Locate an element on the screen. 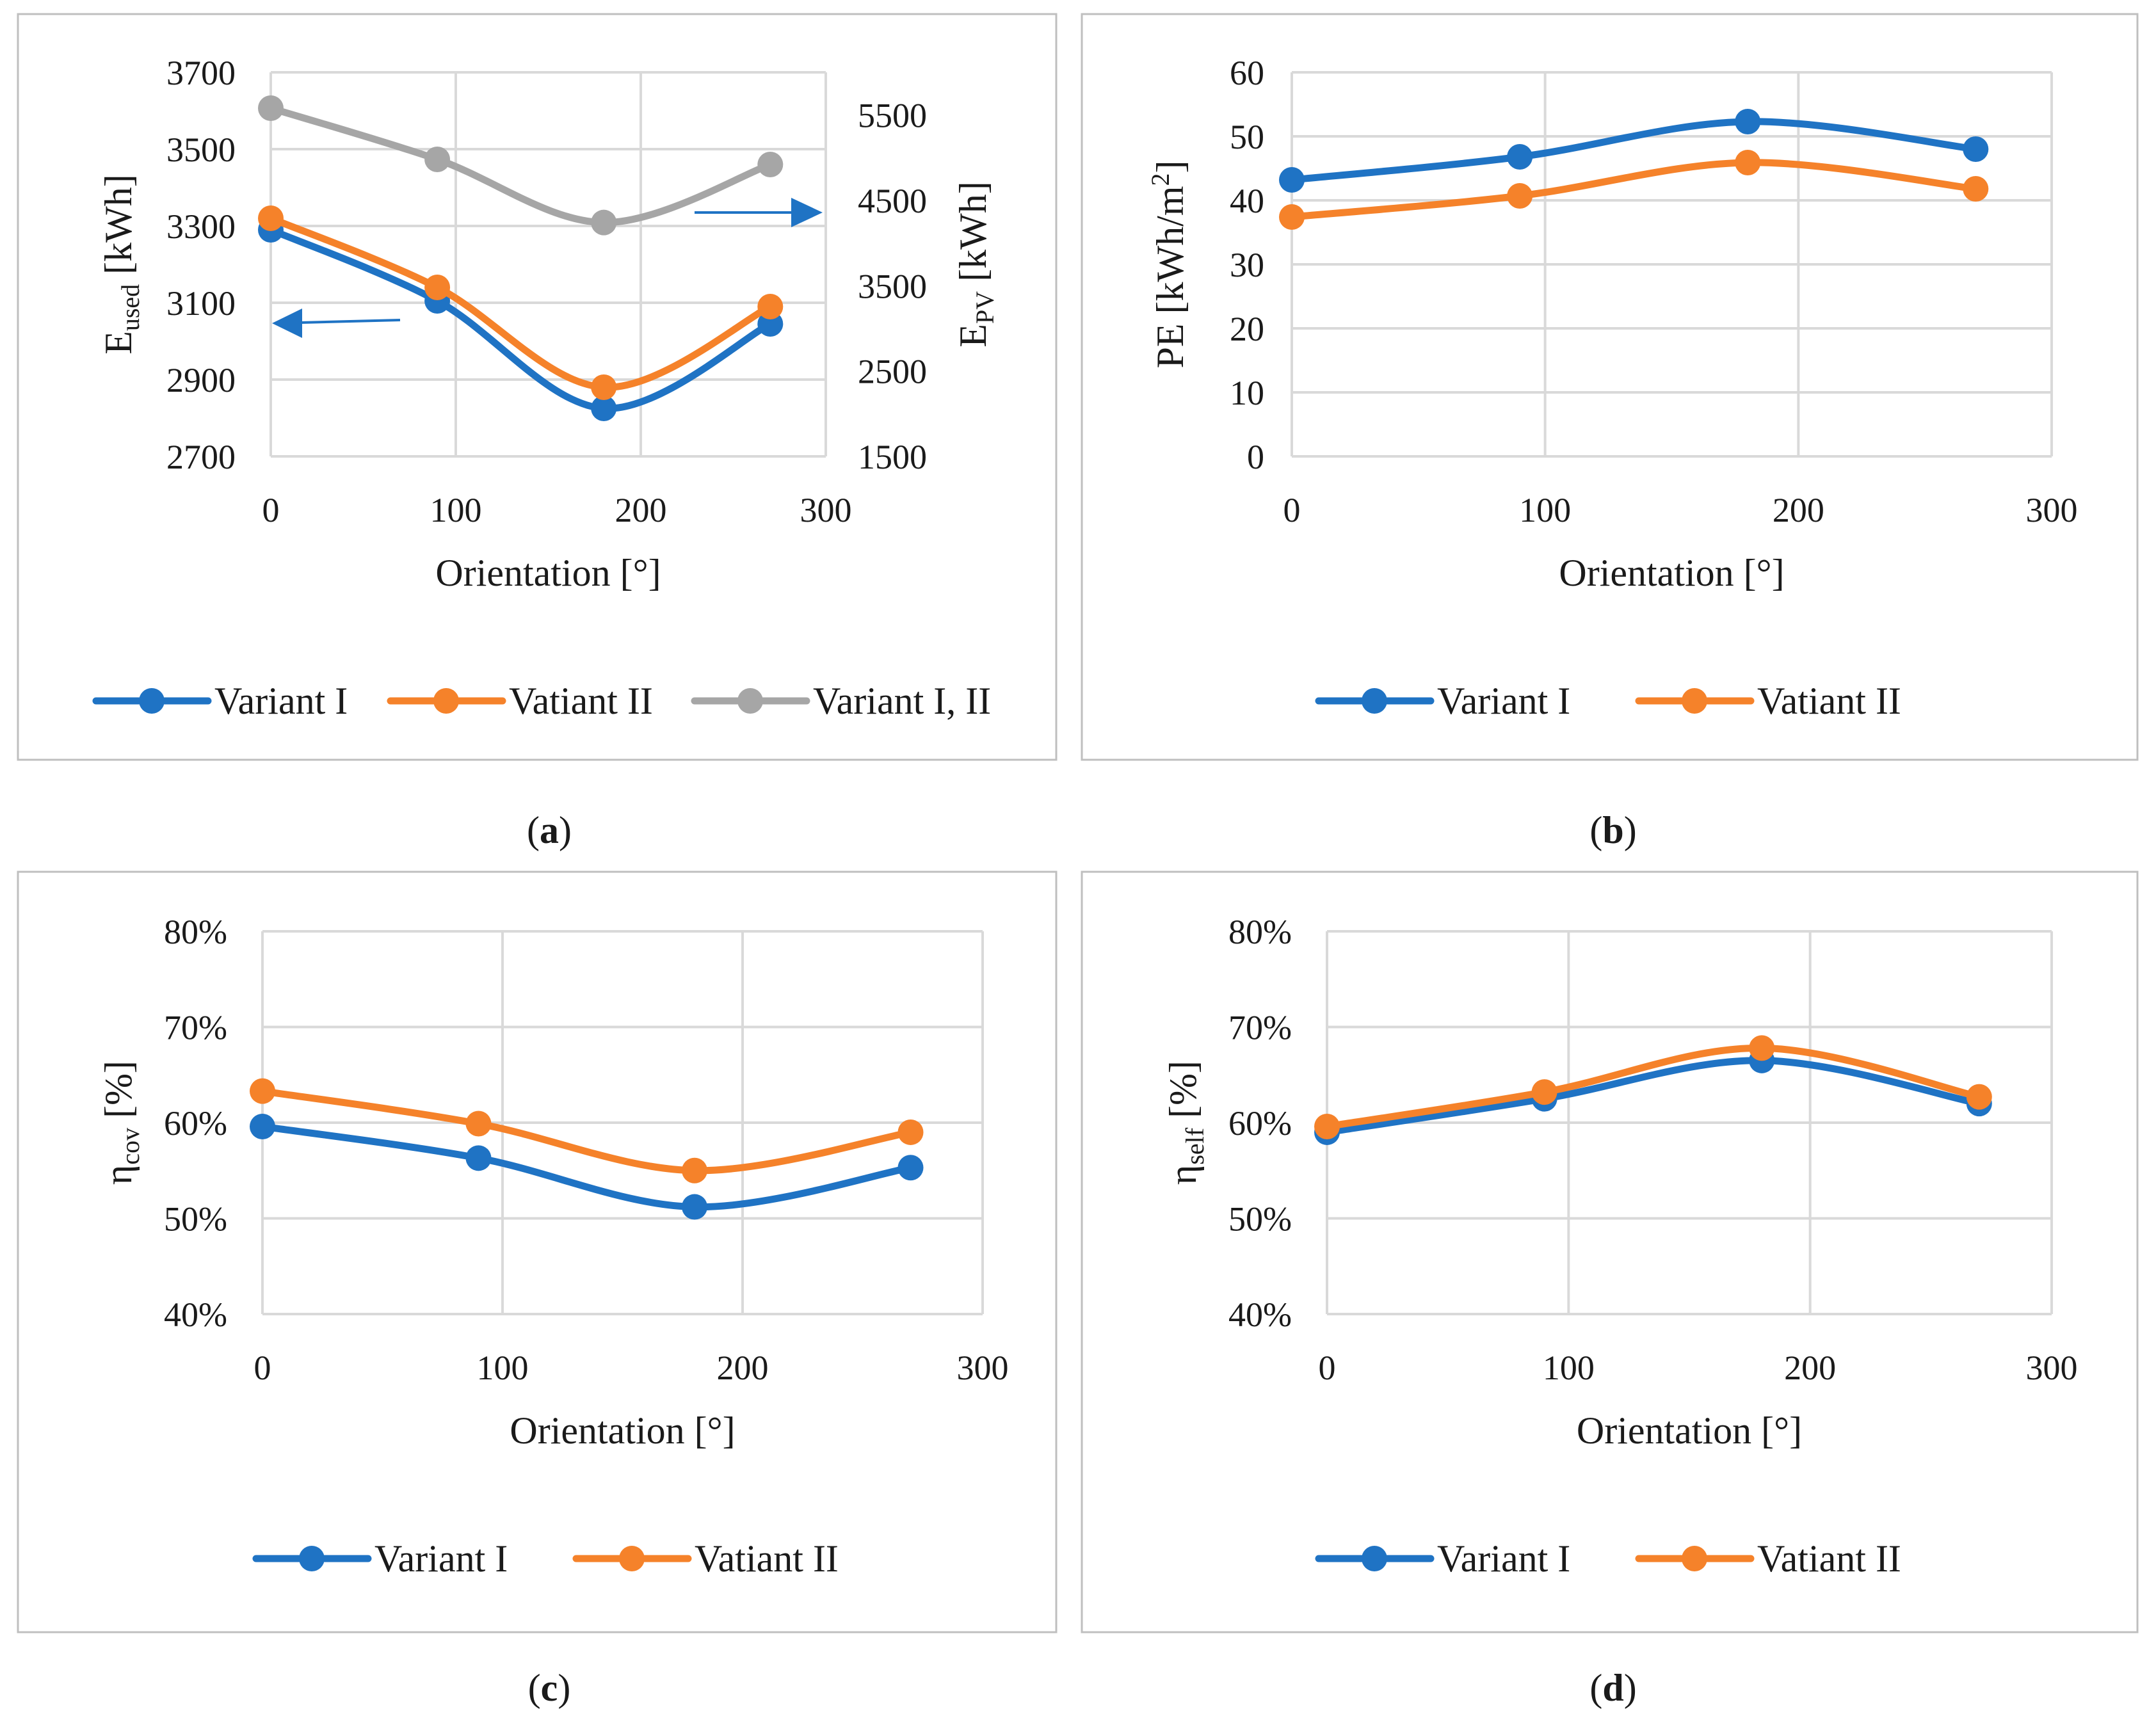 This screenshot has height=1725, width=2156. y2-axis-label-unit: [kWh] is located at coordinates (973, 236).